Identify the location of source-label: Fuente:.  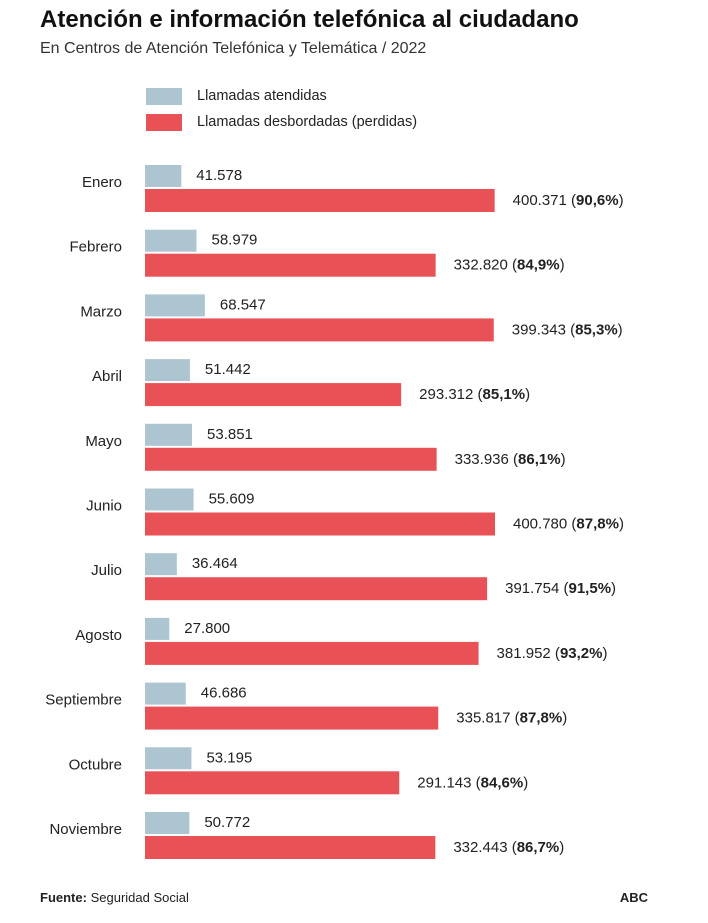
(63, 897).